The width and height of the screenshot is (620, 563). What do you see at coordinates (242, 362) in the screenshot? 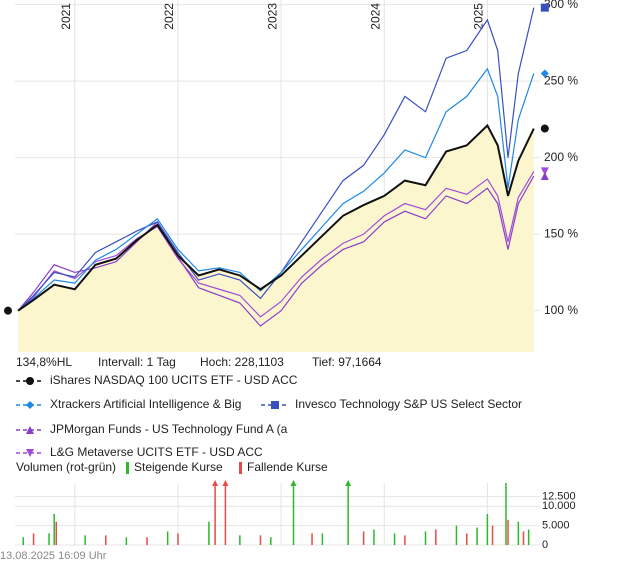
I see `header-item: Hoch: 228,1103` at bounding box center [242, 362].